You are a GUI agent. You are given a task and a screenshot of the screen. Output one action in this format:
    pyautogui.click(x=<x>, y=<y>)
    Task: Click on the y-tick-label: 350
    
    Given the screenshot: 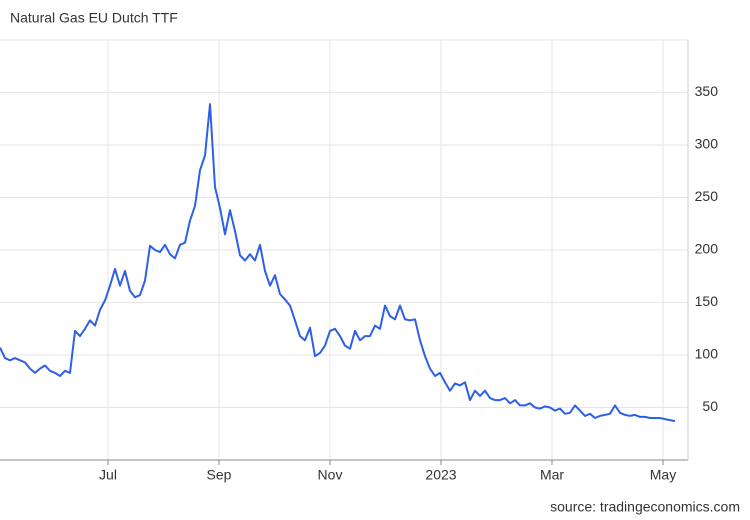 What is the action you would take?
    pyautogui.click(x=707, y=91)
    